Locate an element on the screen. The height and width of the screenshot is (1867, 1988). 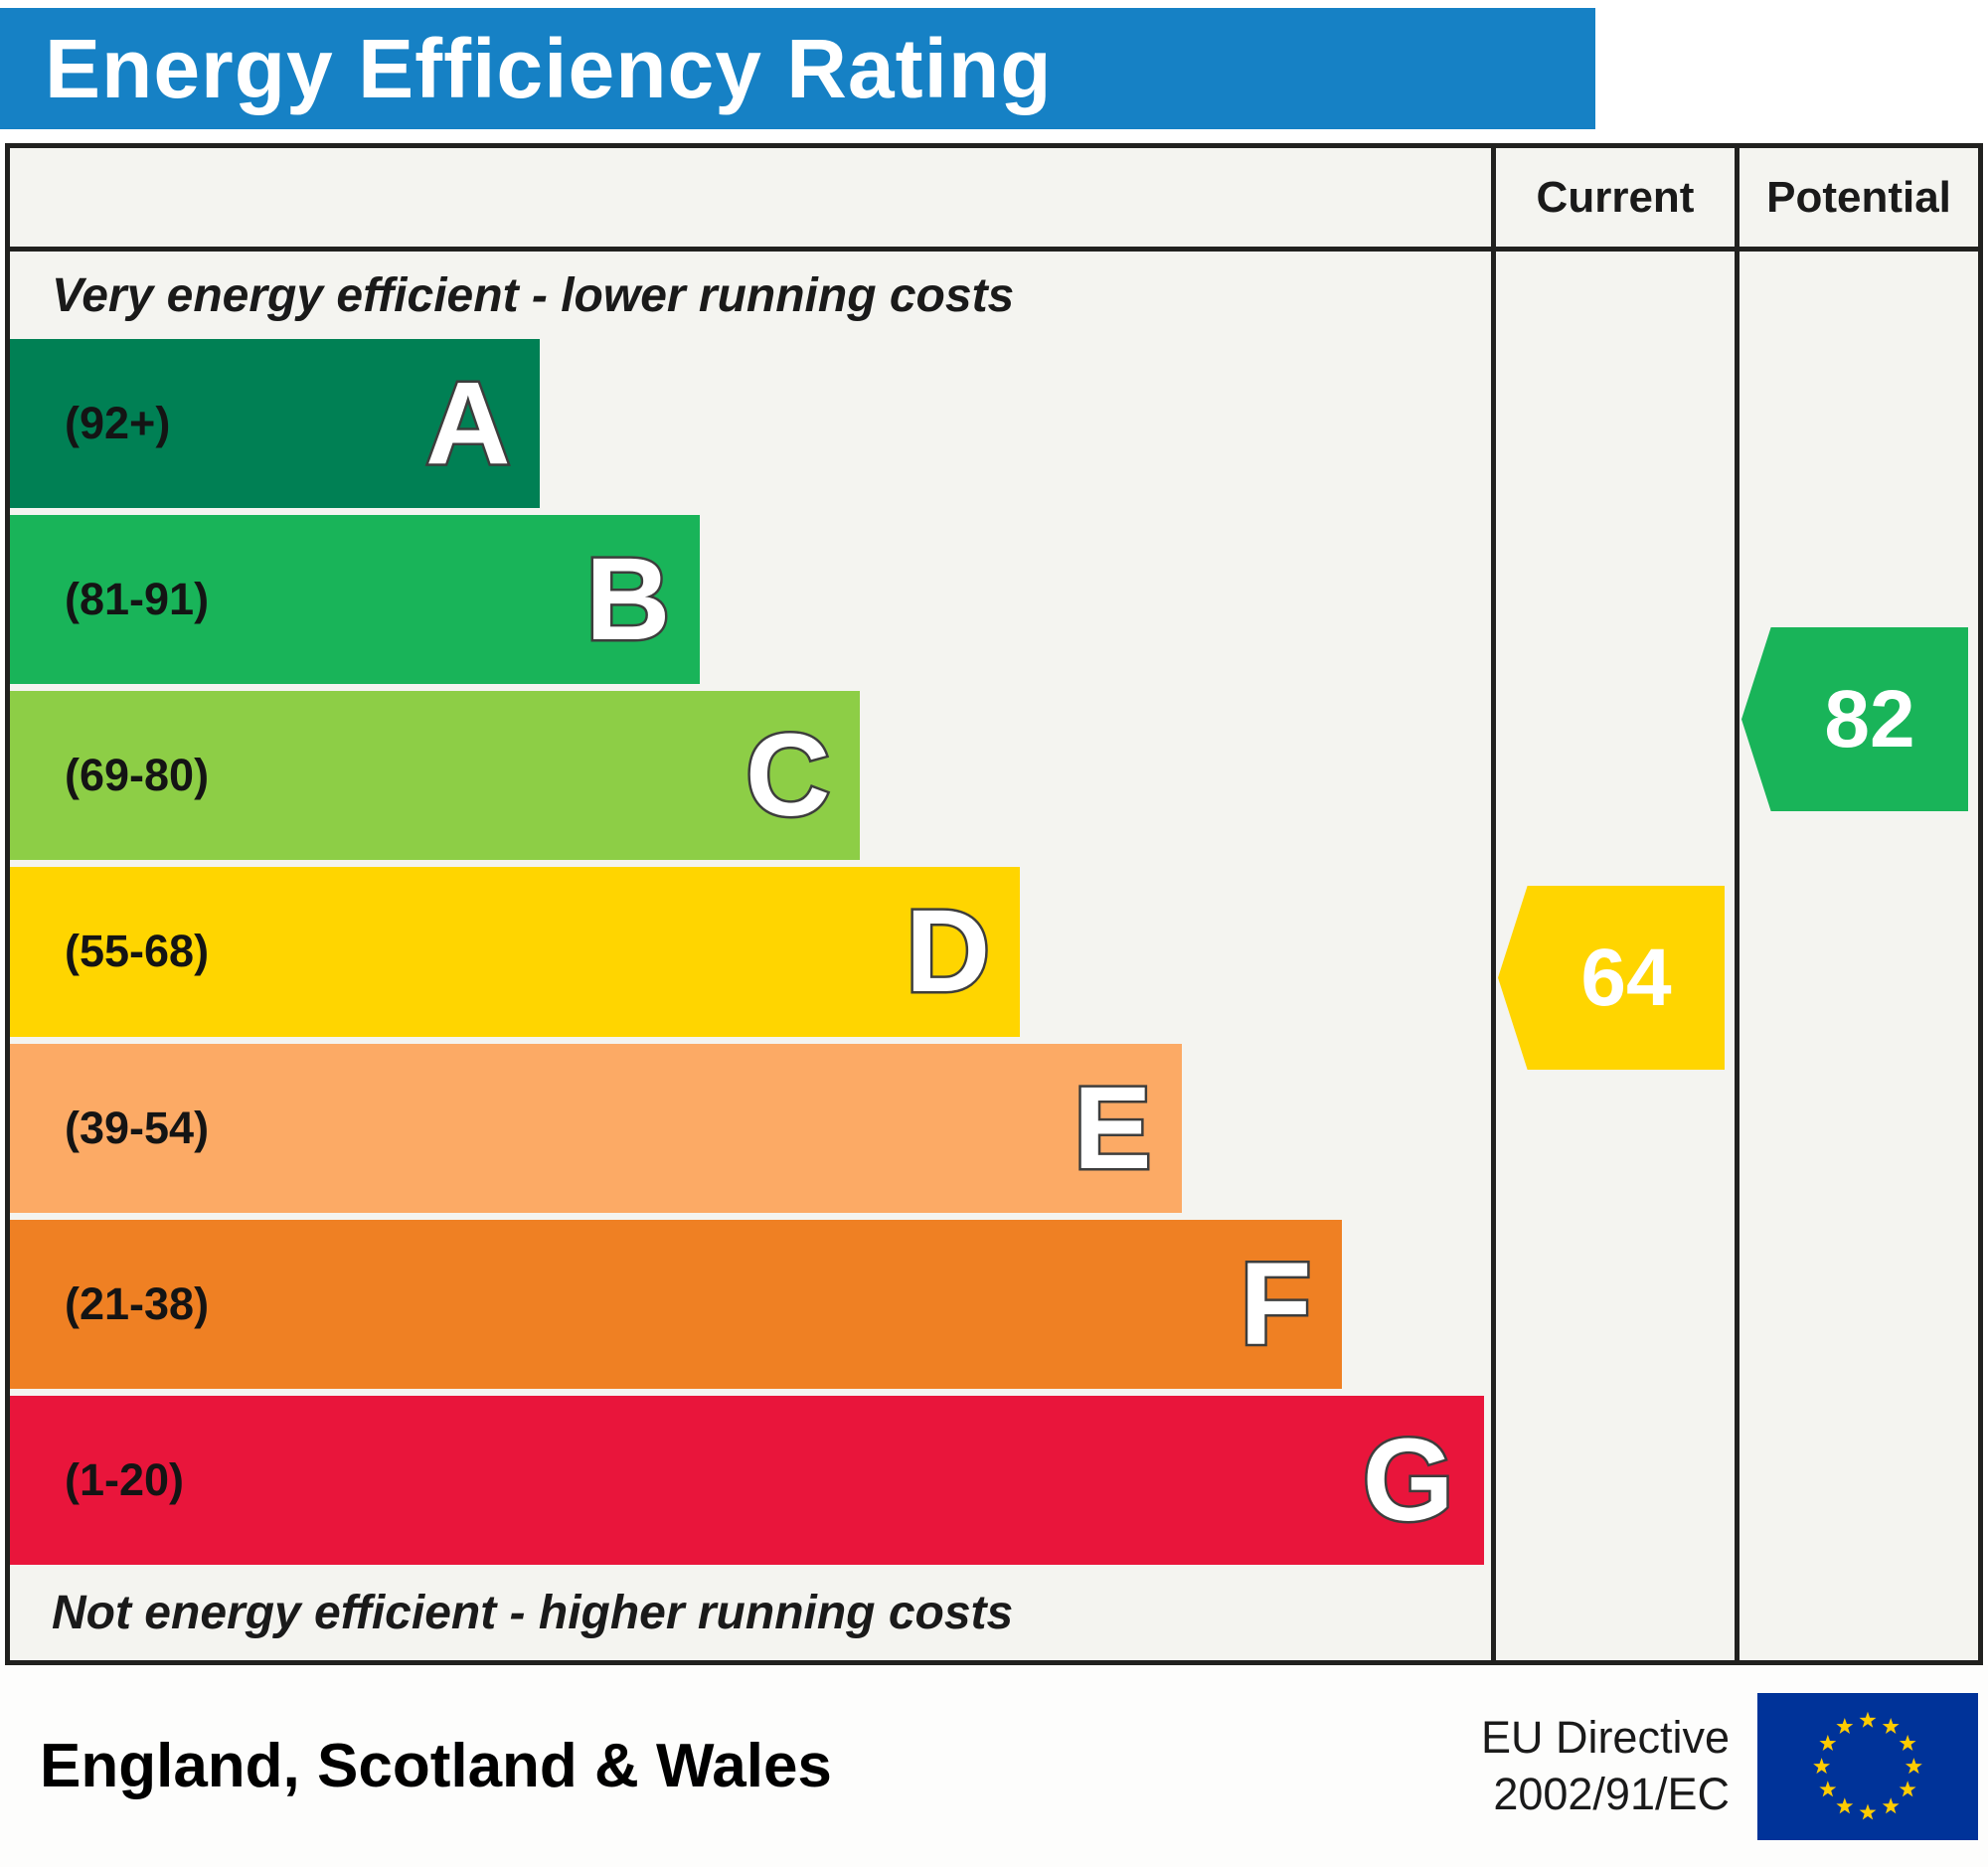
band-range-f: (21-38) is located at coordinates (137, 1303).